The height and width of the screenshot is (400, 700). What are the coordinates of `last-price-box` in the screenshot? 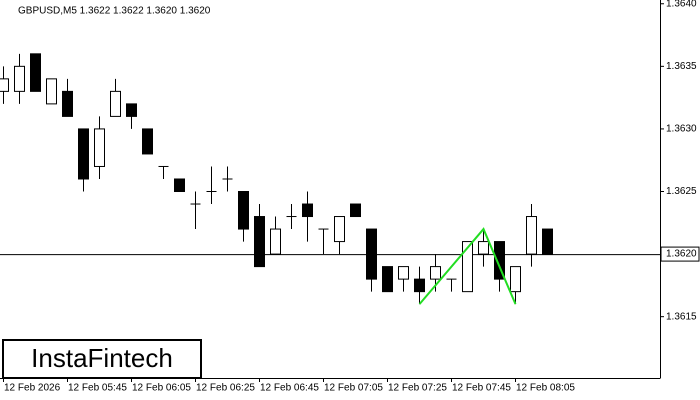 It's located at (680, 254).